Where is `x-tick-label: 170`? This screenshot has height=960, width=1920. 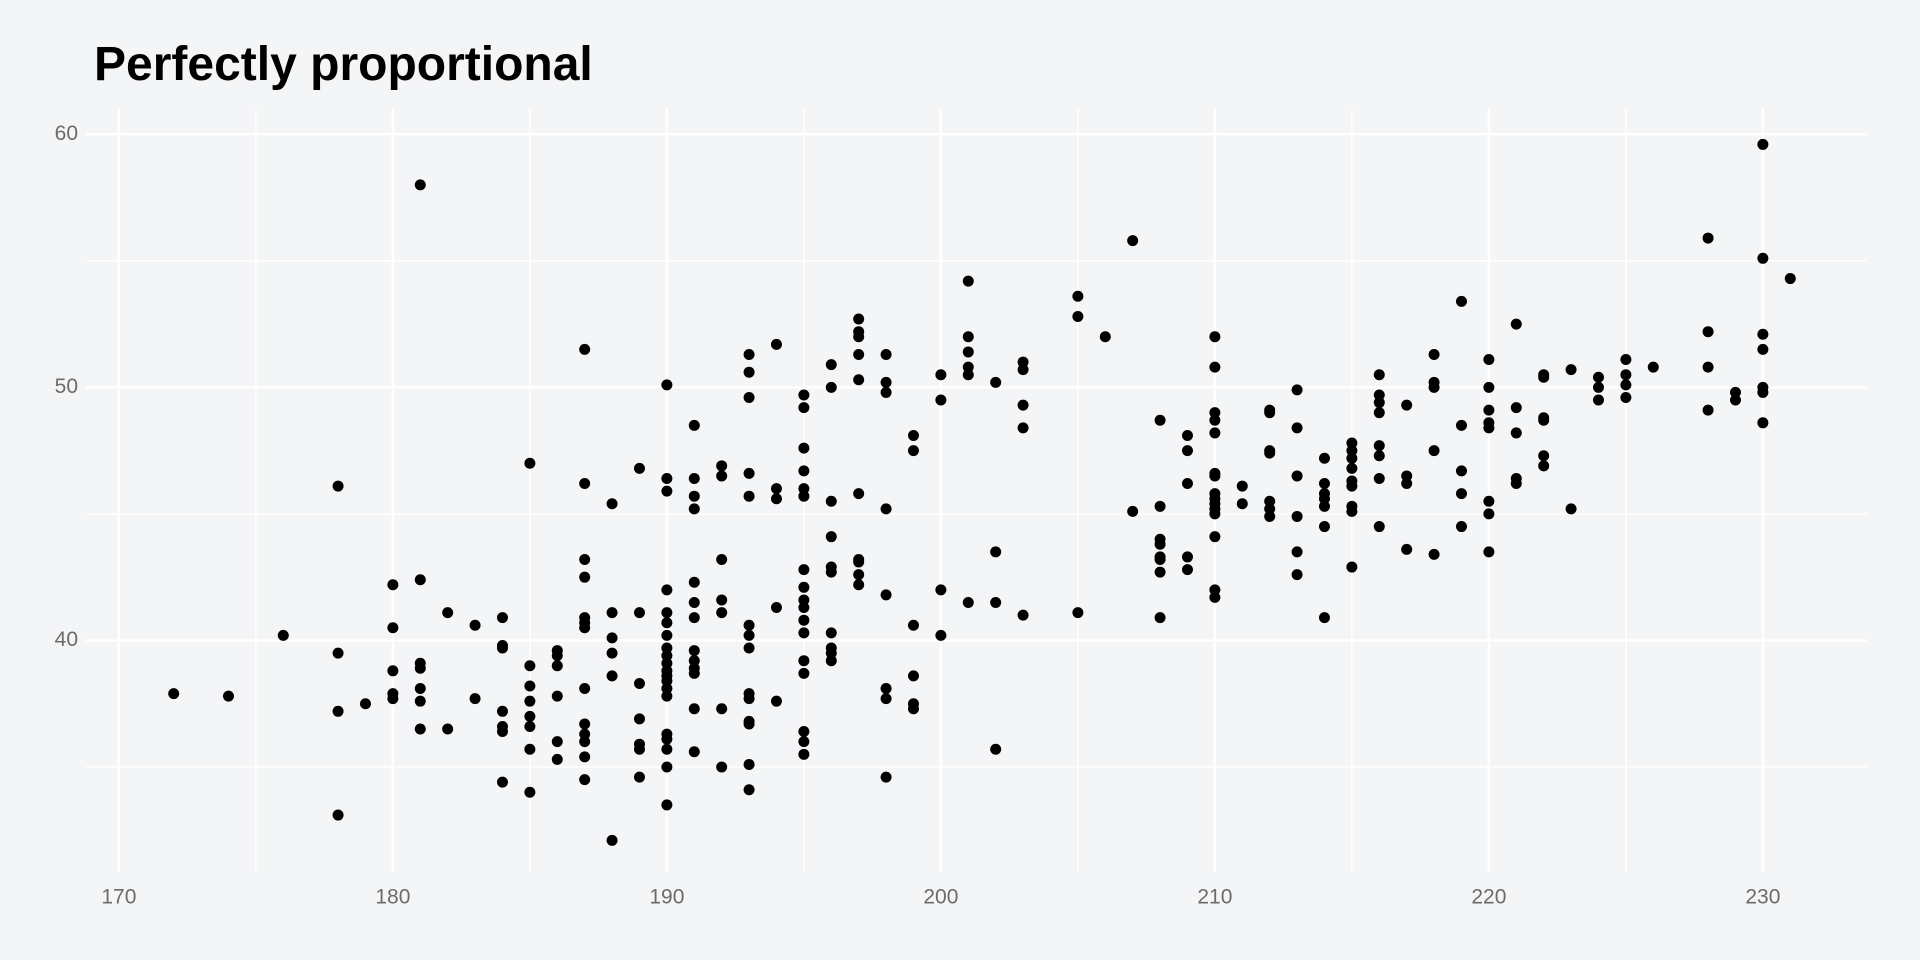
x-tick-label: 170 is located at coordinates (118, 897).